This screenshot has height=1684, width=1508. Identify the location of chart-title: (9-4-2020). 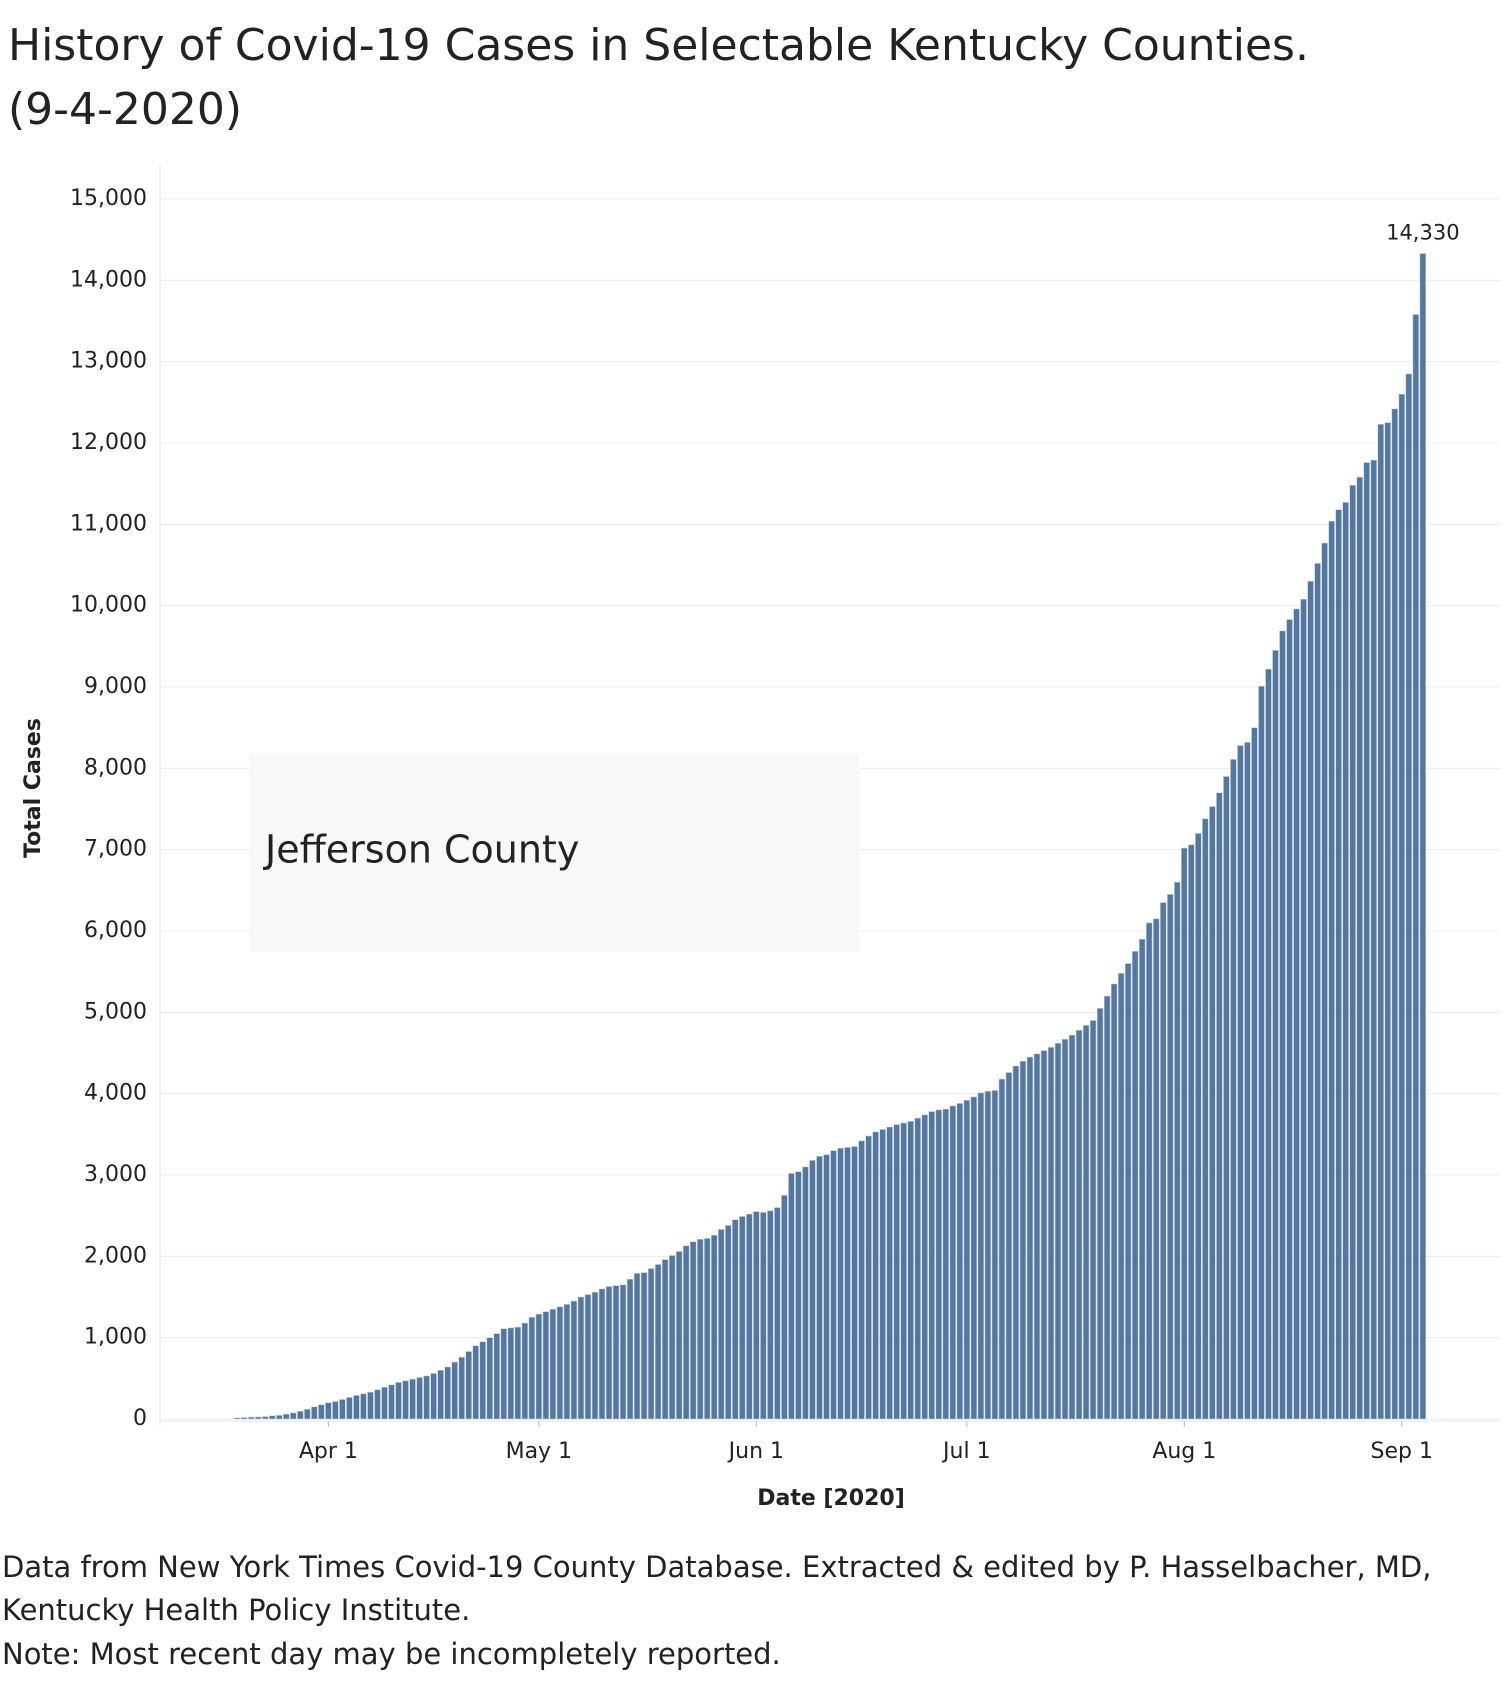
(125, 109).